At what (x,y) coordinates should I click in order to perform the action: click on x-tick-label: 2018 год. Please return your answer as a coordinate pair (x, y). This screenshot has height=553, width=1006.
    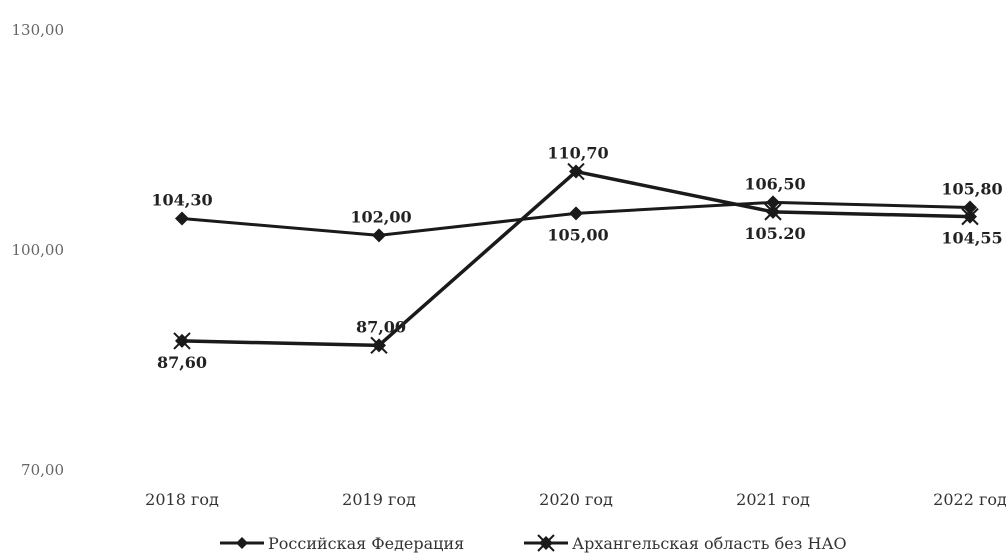
    Looking at the image, I should click on (182, 499).